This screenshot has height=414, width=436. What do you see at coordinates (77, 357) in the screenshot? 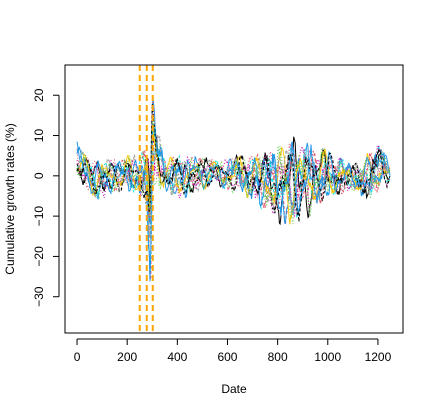
I see `x-tick-label: 0` at bounding box center [77, 357].